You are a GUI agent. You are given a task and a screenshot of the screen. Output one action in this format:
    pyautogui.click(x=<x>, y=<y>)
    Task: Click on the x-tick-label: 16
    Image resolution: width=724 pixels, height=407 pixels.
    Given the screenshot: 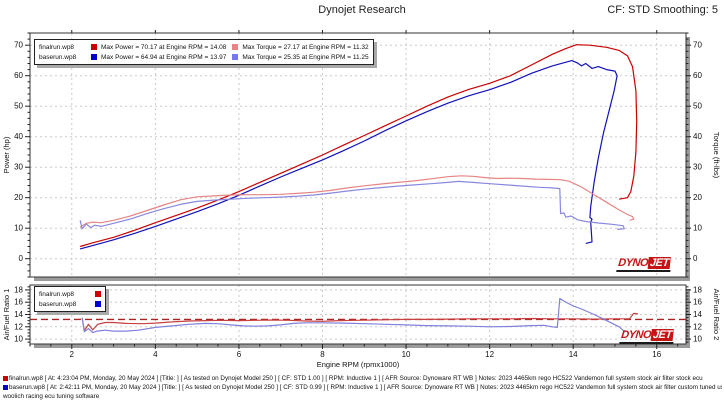 What is the action you would take?
    pyautogui.click(x=656, y=354)
    